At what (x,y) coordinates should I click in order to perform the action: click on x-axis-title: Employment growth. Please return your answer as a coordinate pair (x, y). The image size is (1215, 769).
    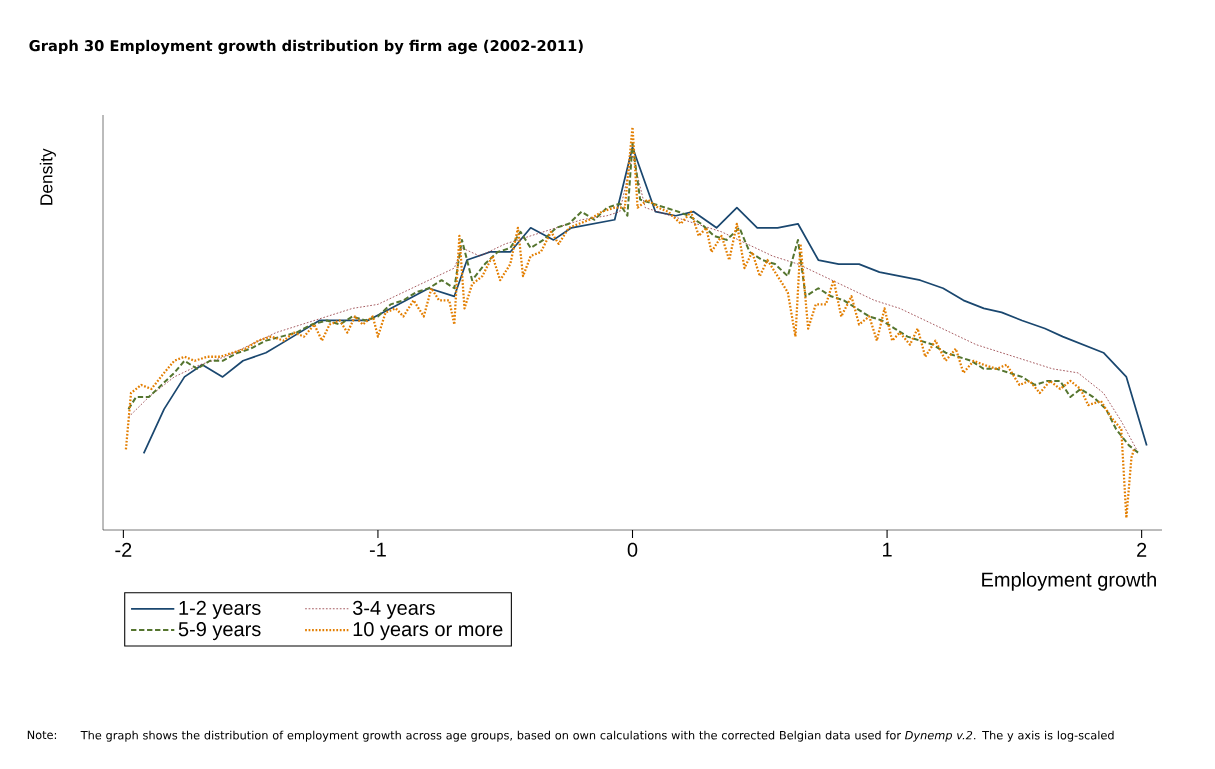
    Looking at the image, I should click on (1069, 581).